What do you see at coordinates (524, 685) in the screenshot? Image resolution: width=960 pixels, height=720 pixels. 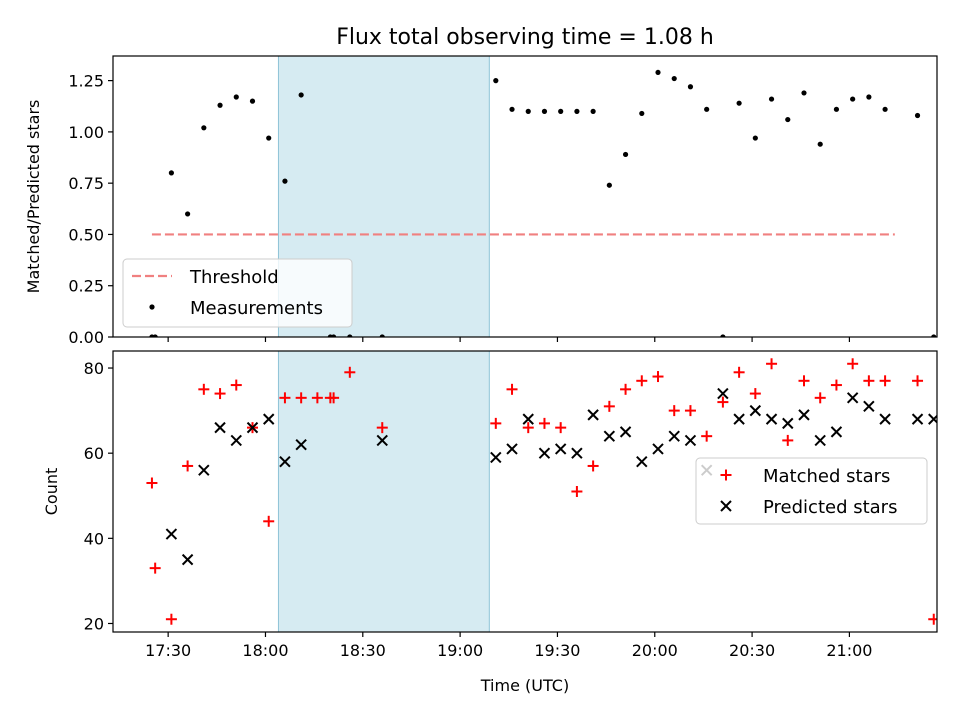 I see `x-axis-label: Time (UTC)` at bounding box center [524, 685].